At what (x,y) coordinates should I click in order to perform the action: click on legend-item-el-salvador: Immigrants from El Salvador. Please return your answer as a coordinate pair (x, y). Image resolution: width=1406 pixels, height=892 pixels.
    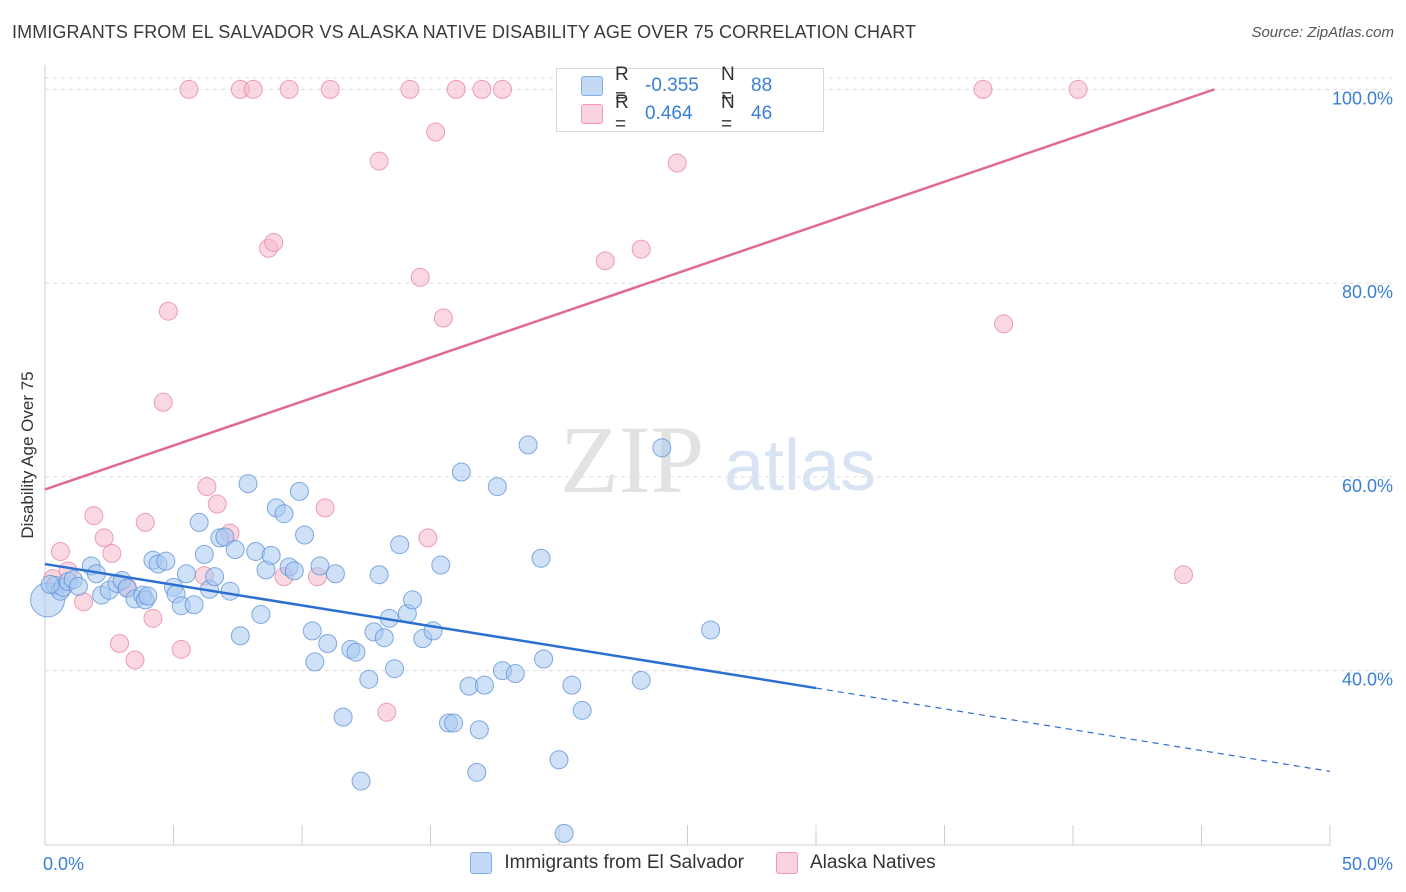
    Looking at the image, I should click on (607, 863).